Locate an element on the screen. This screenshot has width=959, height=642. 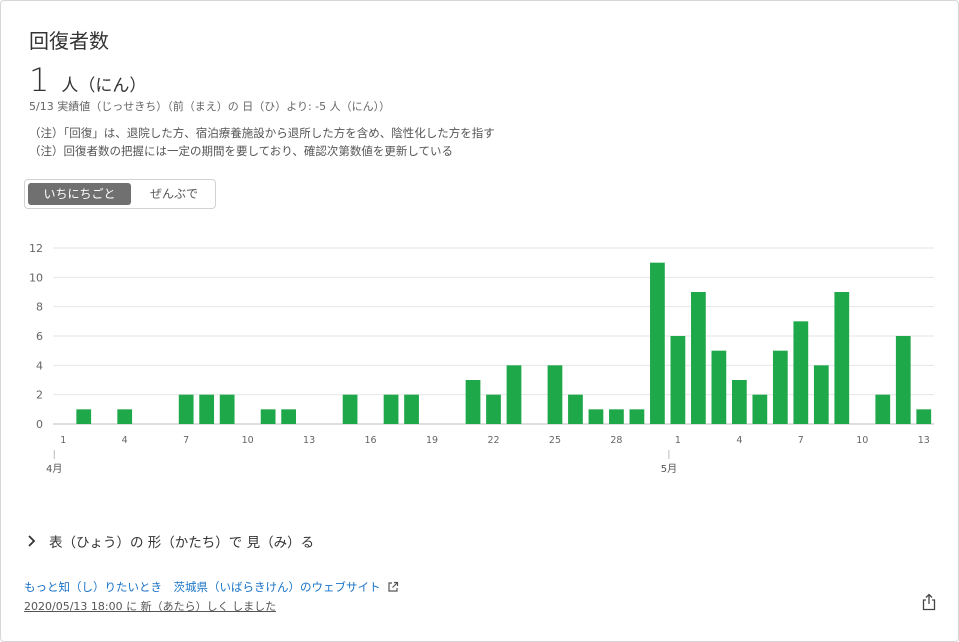
note-line: （注）回復者数の把握には一定の期間を要しており、確認次第数値を更新している is located at coordinates (241, 151).